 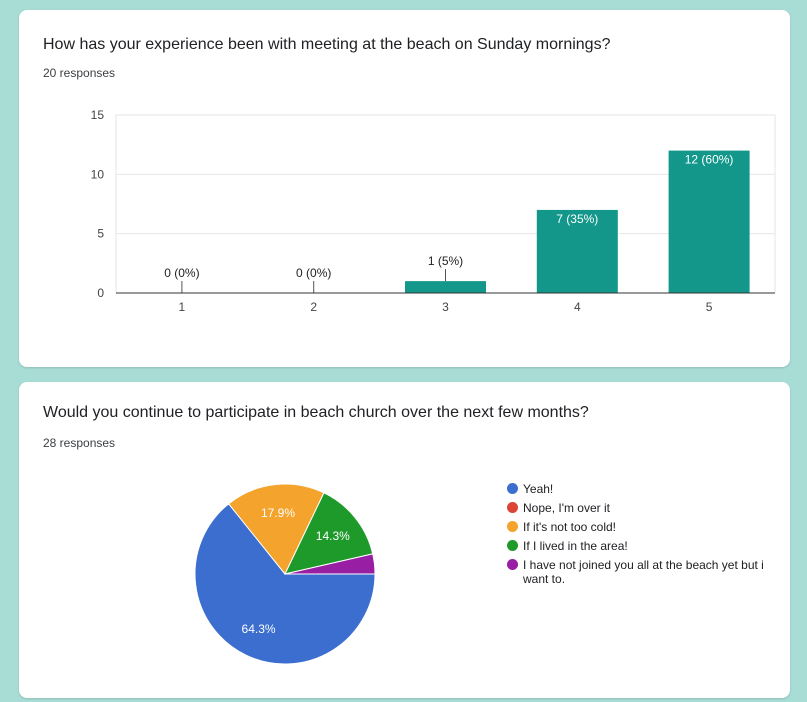 I want to click on y-tick-label: 0, so click(x=100, y=293).